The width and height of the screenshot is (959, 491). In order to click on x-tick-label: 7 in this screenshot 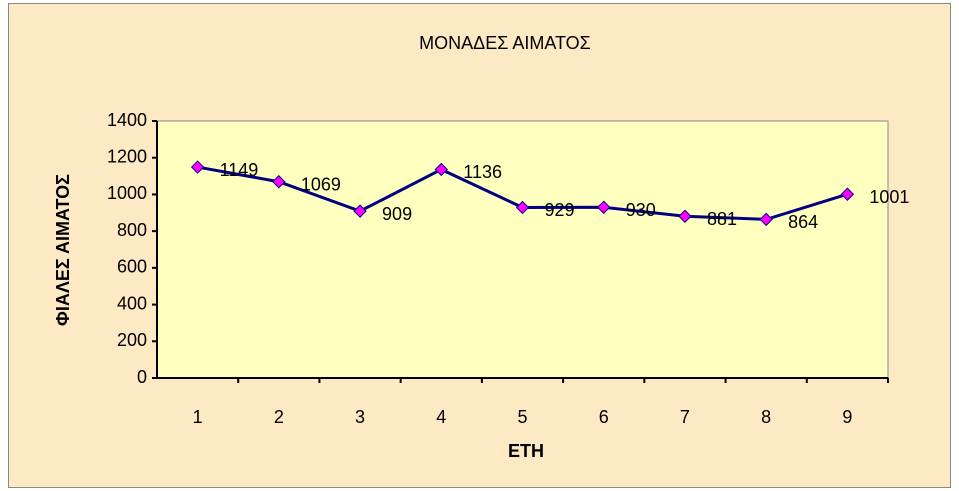, I will do `click(685, 417)`.